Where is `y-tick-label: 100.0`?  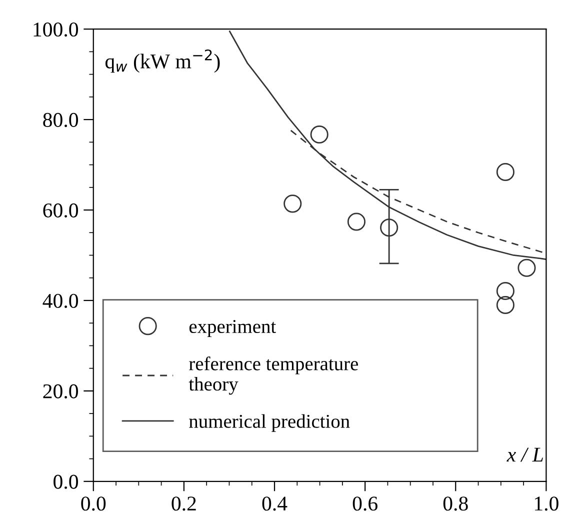 y-tick-label: 100.0 is located at coordinates (56, 29).